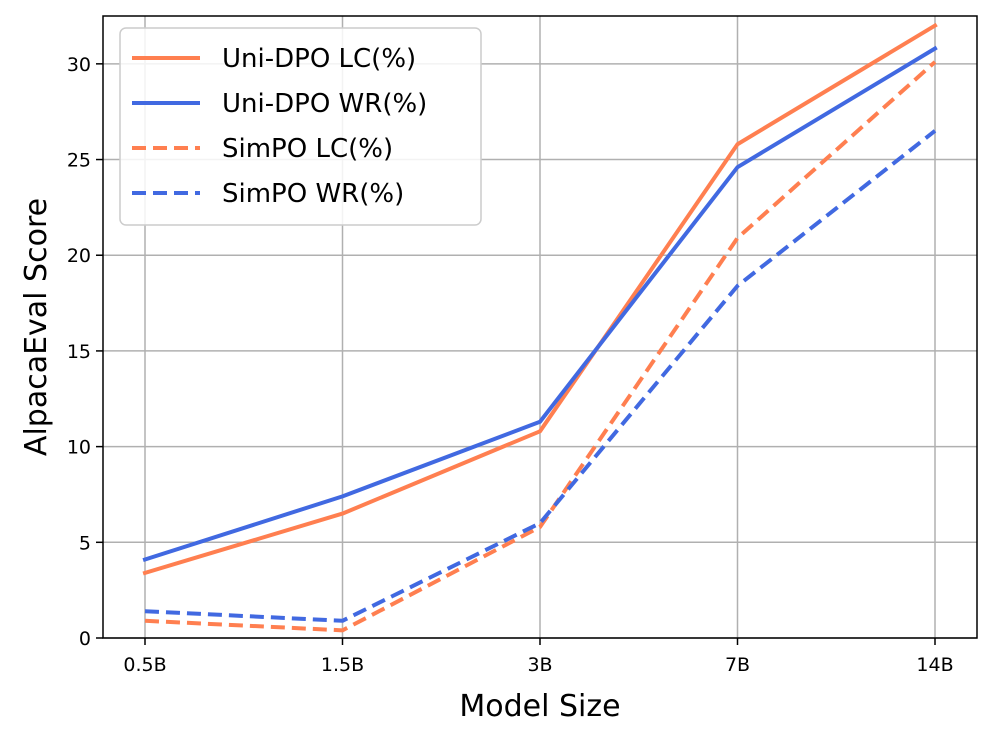 The height and width of the screenshot is (740, 997). Describe the element at coordinates (539, 706) in the screenshot. I see `x-axis-label: Model Size` at that location.